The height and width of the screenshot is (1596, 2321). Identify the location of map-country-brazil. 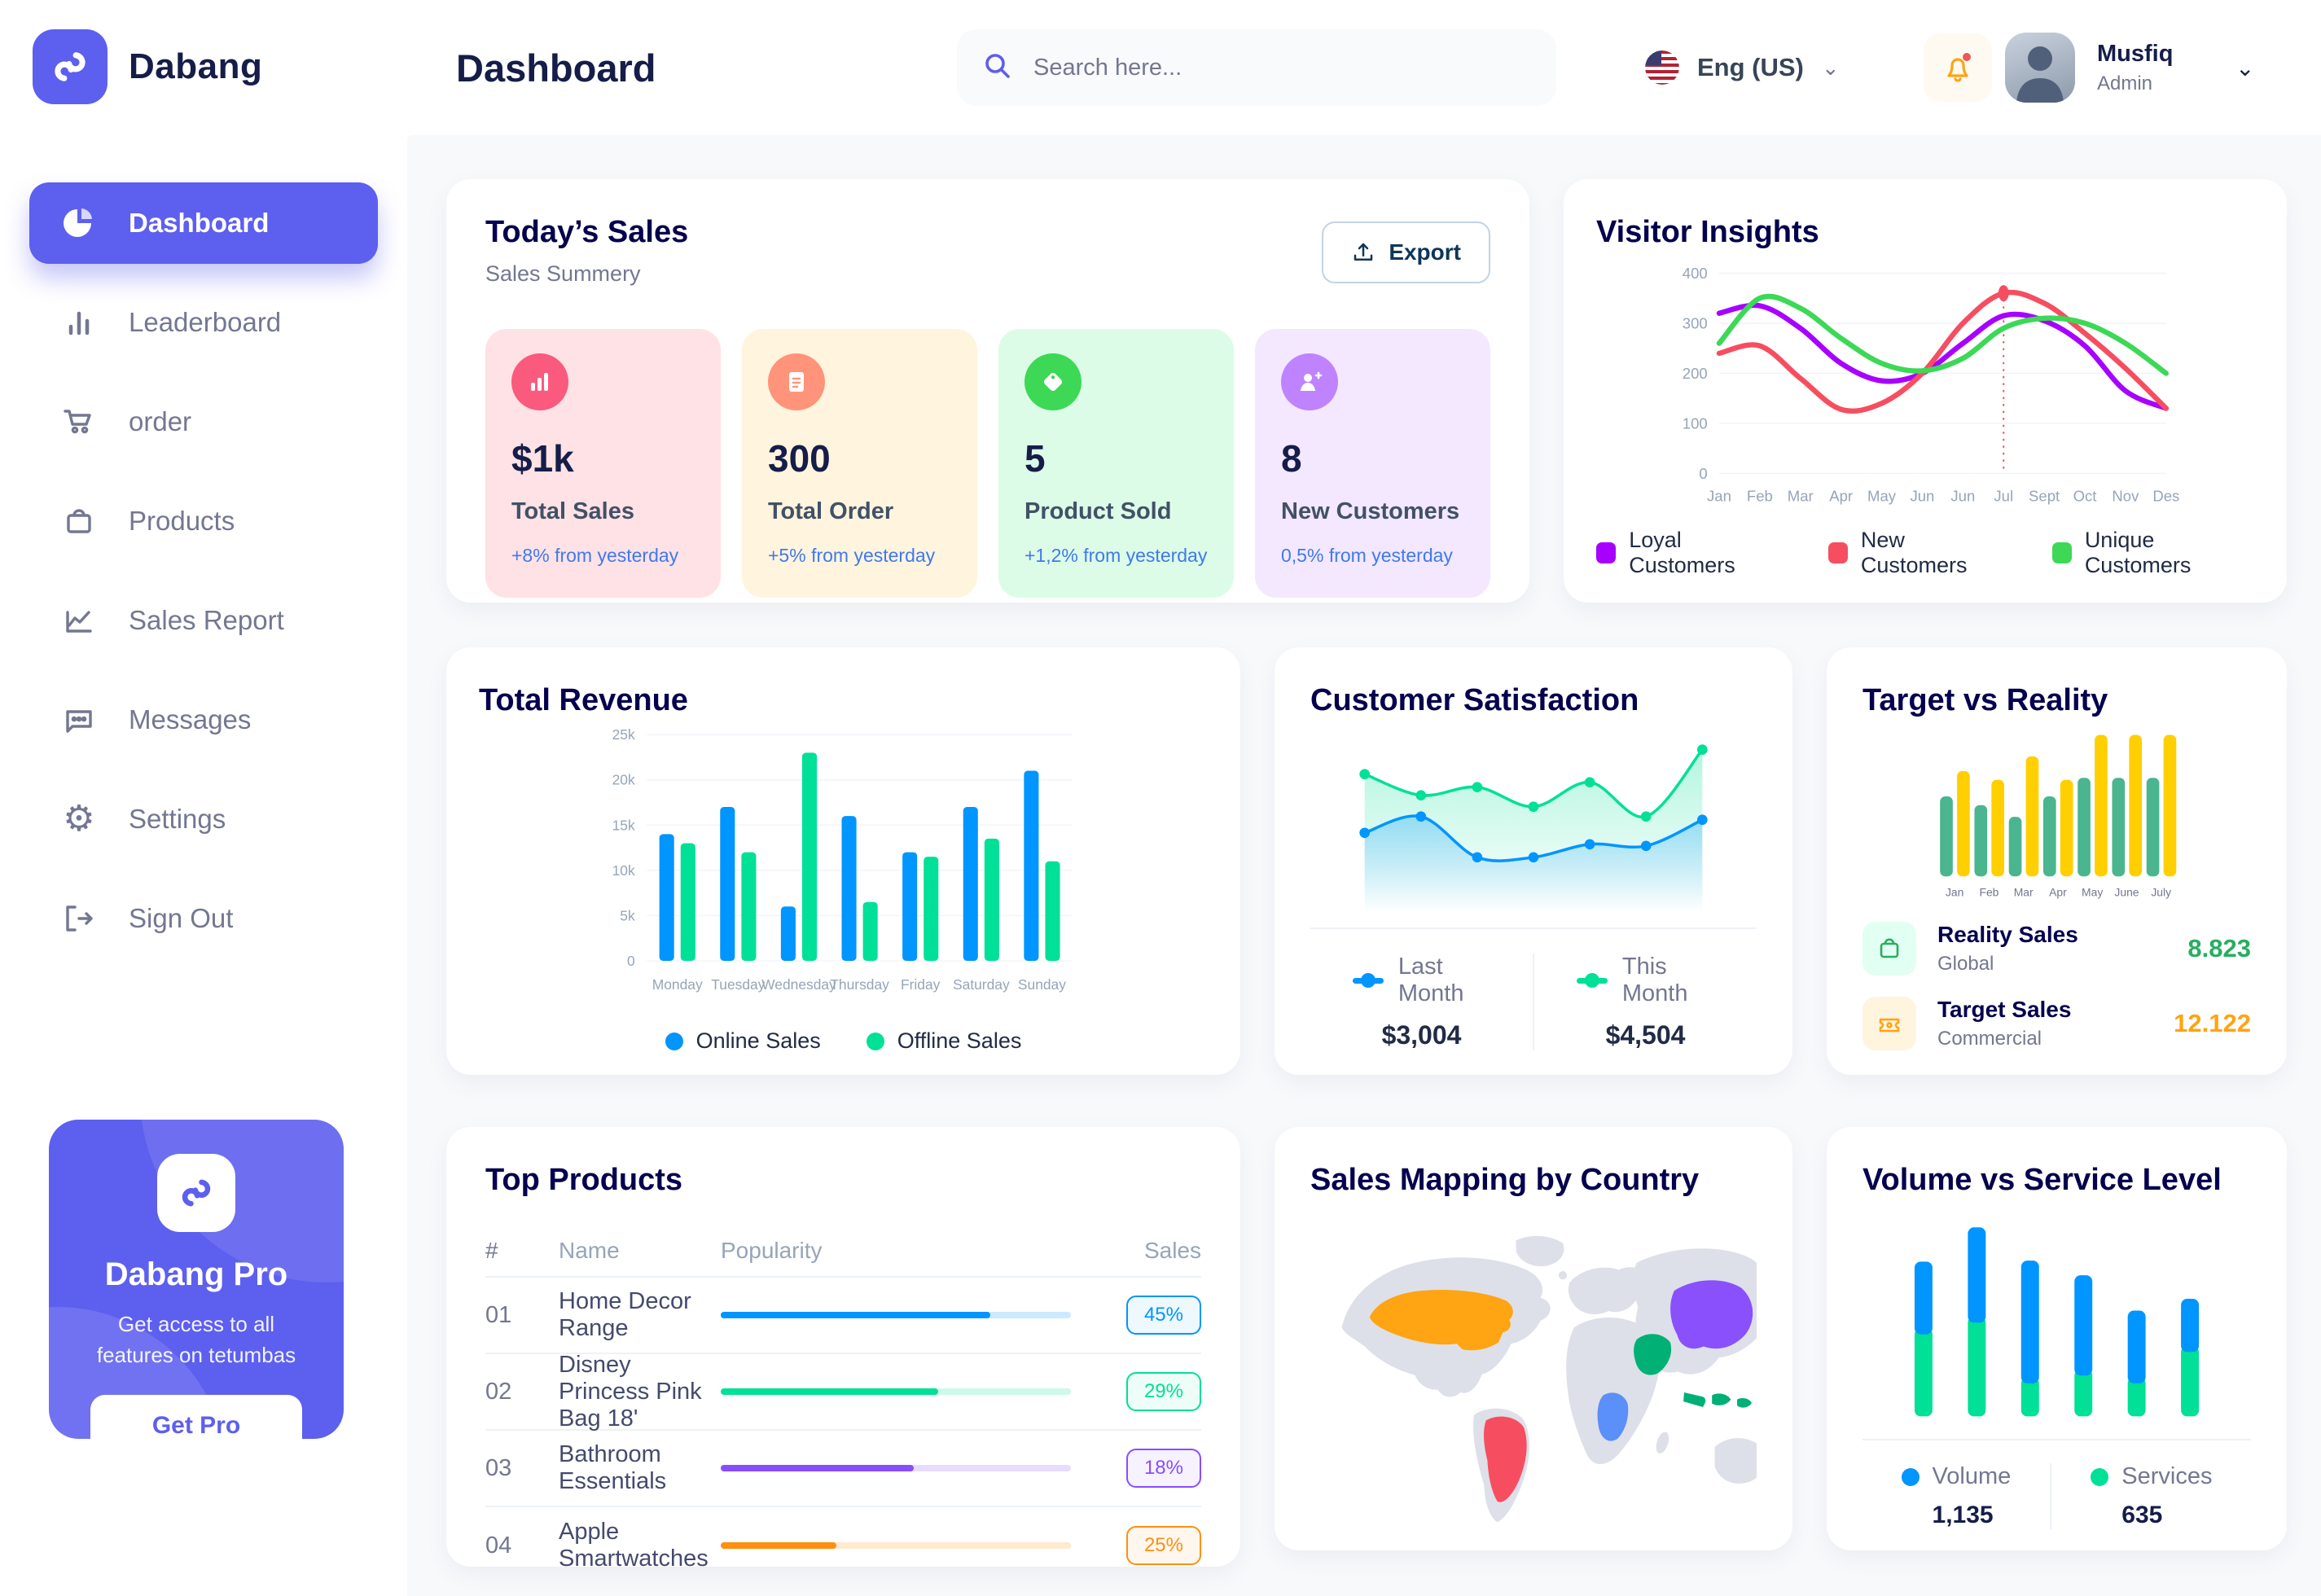
(1505, 1459).